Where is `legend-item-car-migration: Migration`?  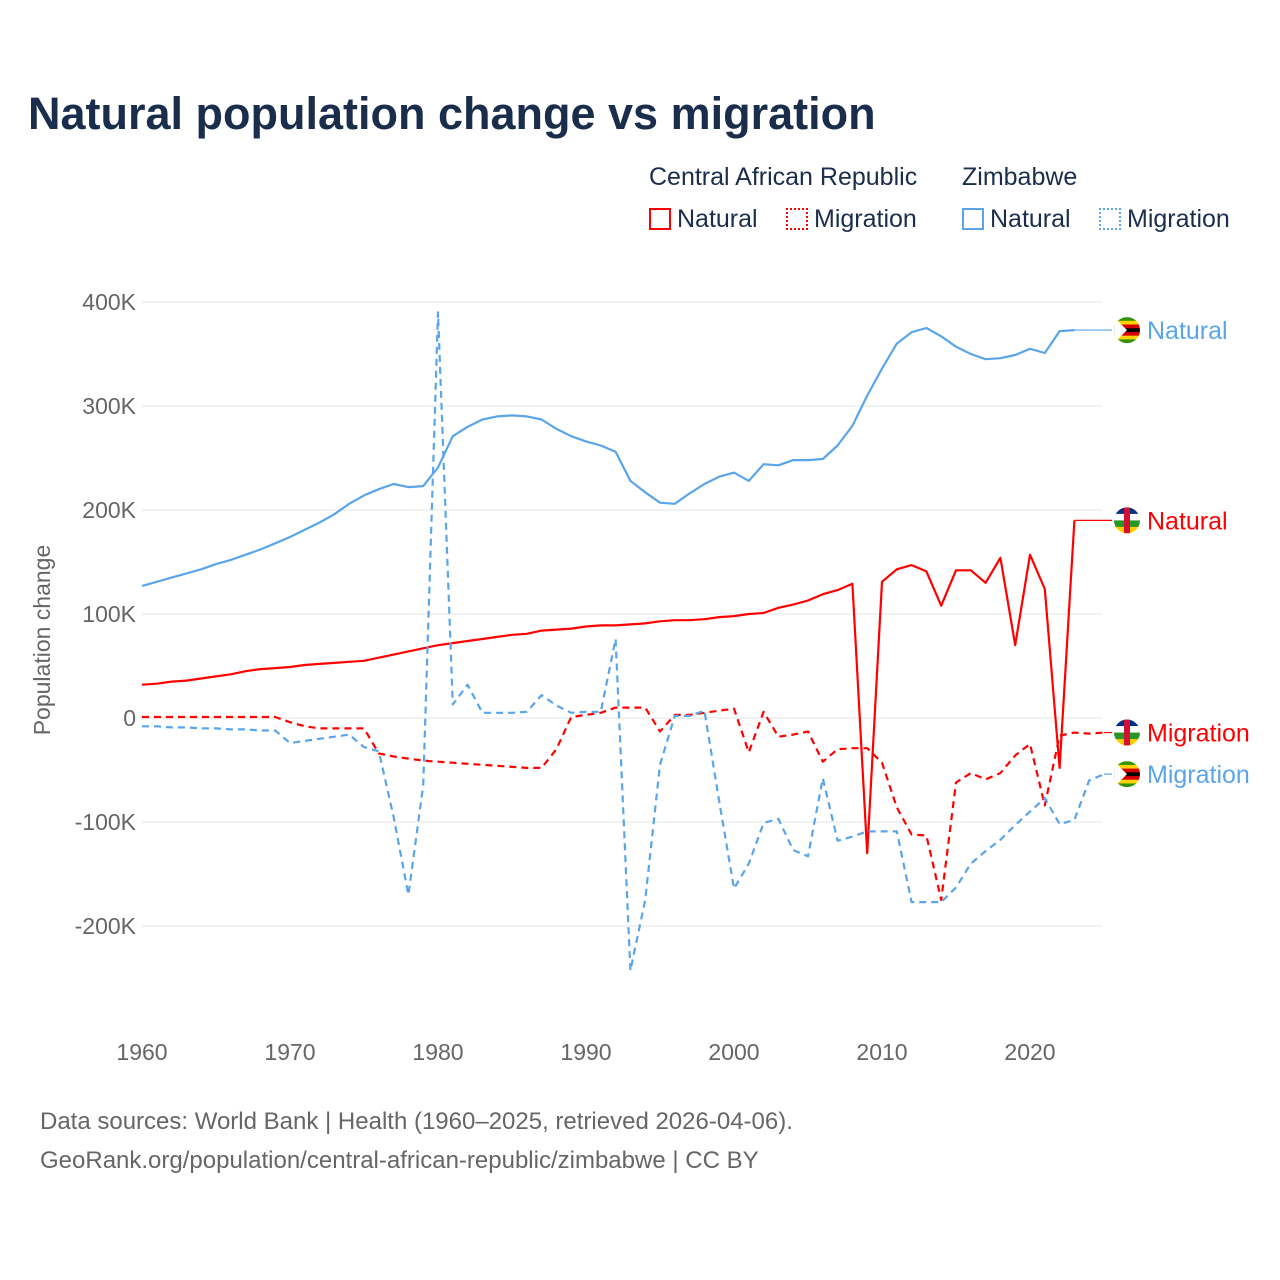 legend-item-car-migration: Migration is located at coordinates (851, 219).